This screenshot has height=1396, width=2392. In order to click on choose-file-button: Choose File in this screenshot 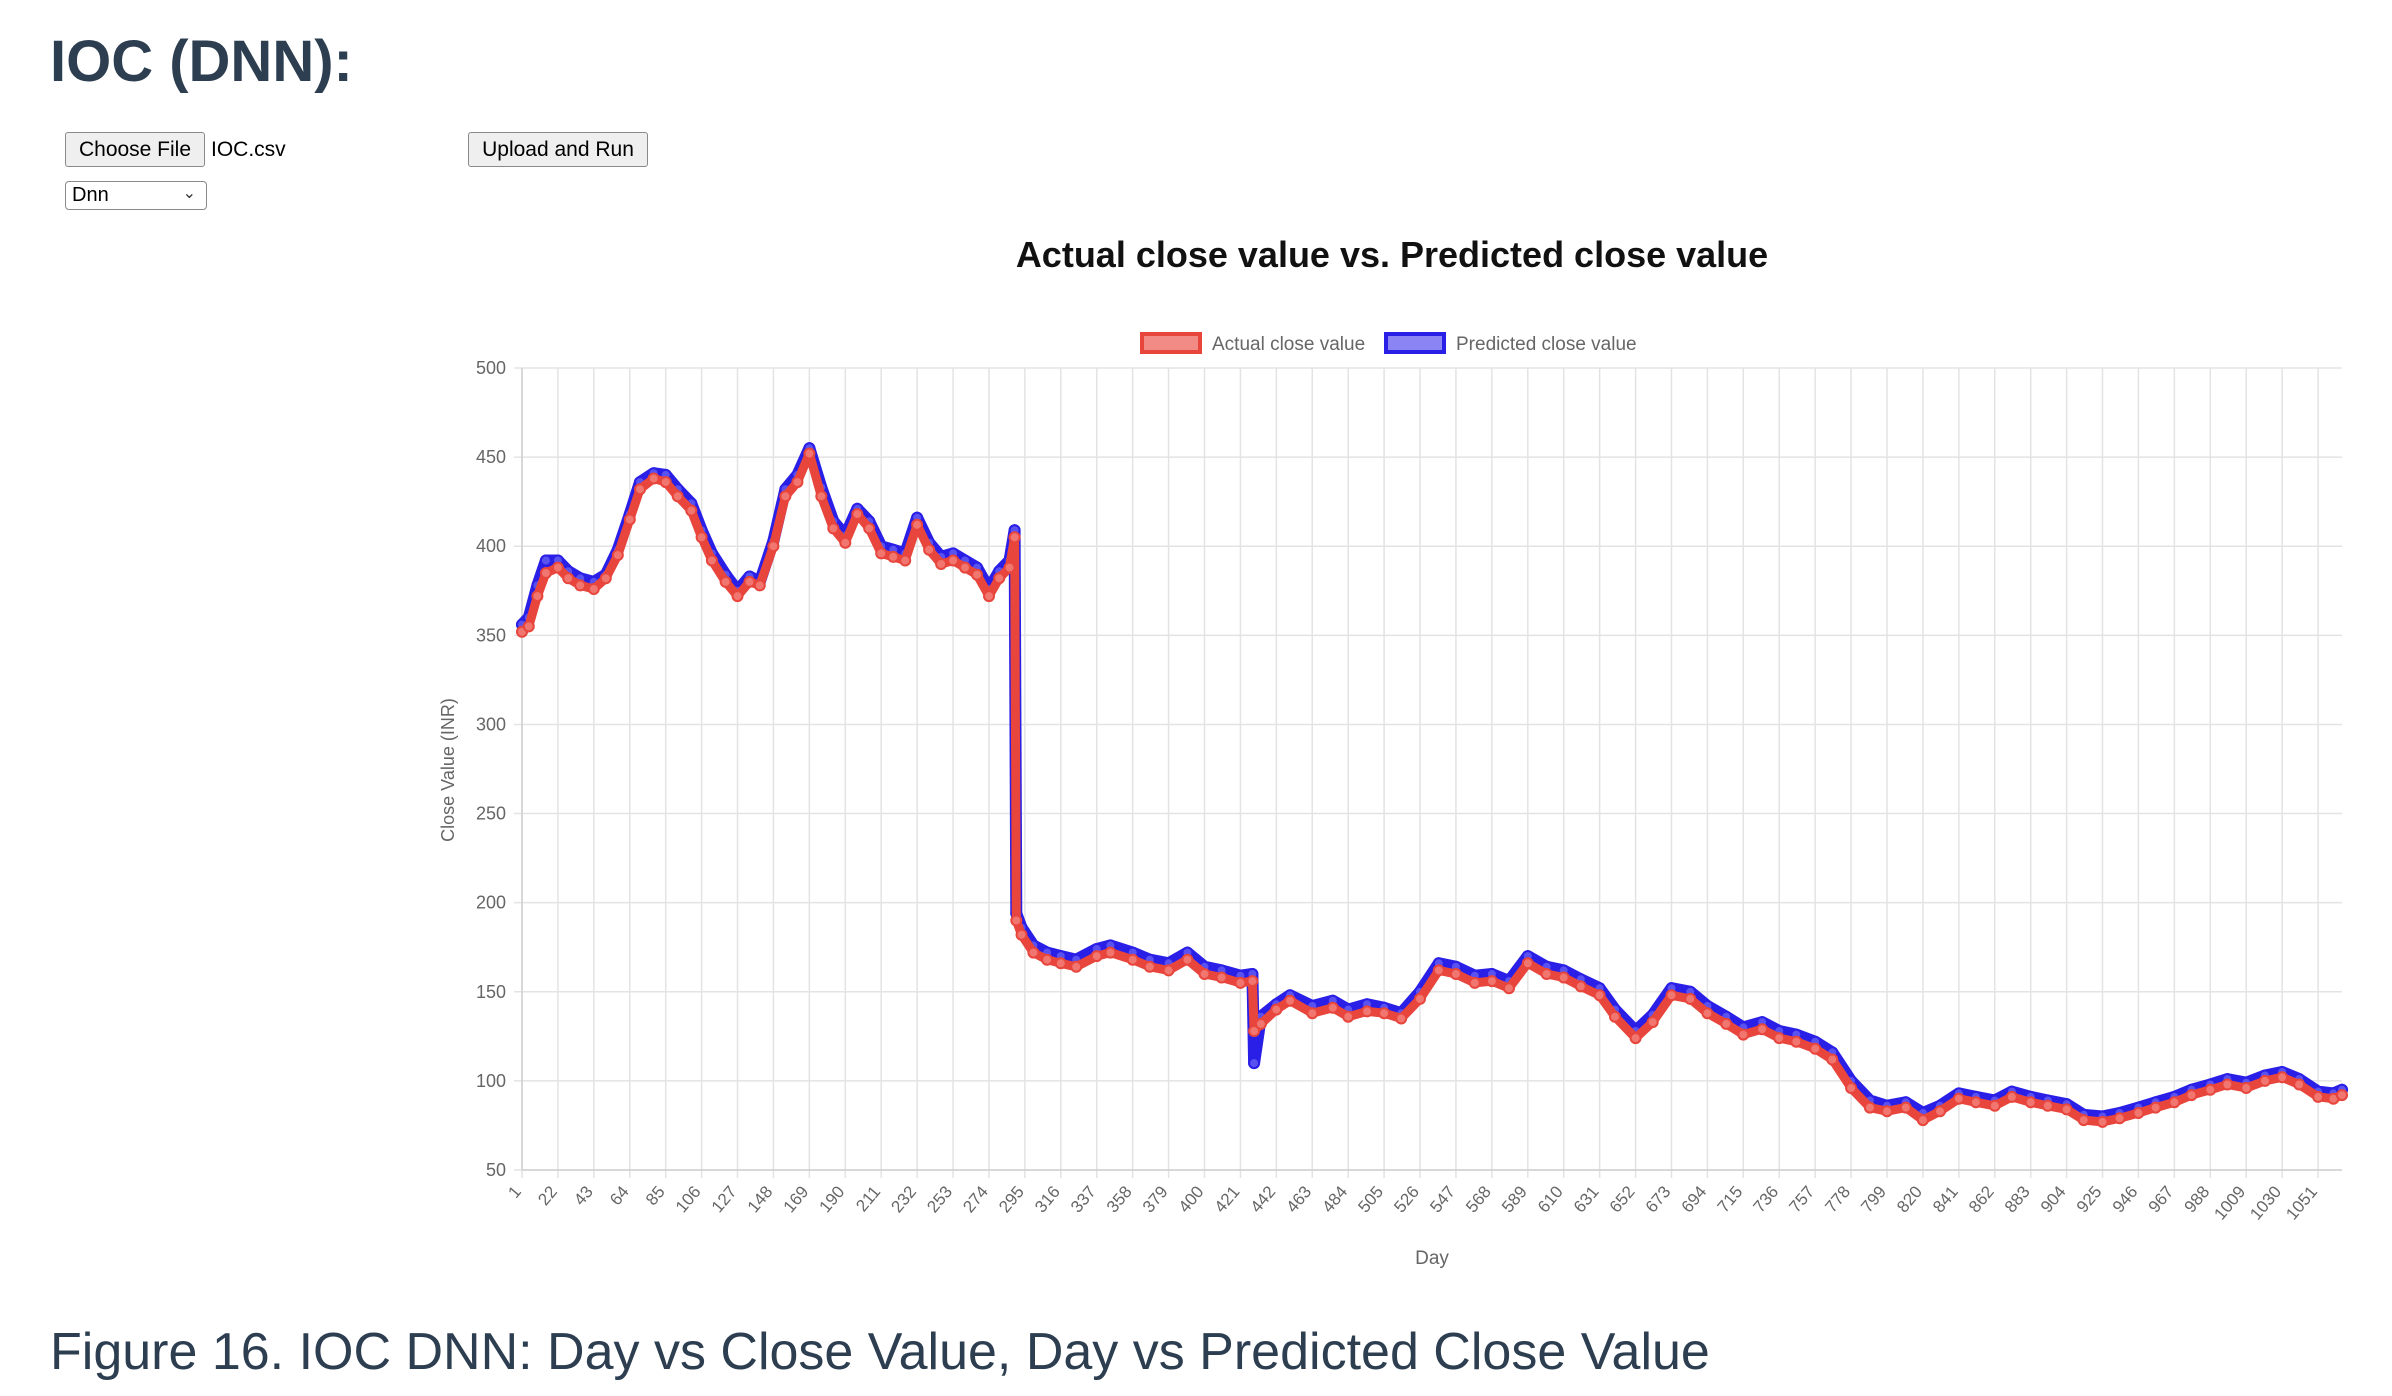, I will do `click(135, 149)`.